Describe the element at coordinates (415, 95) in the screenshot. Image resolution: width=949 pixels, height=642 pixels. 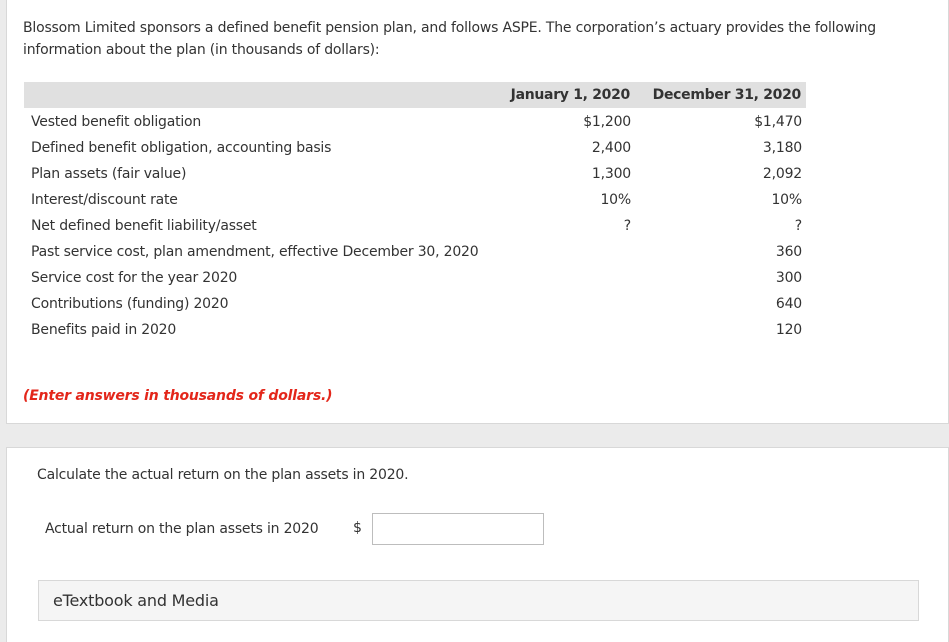
I see `table-header: January 1, 2020 December 31, 2020` at that location.